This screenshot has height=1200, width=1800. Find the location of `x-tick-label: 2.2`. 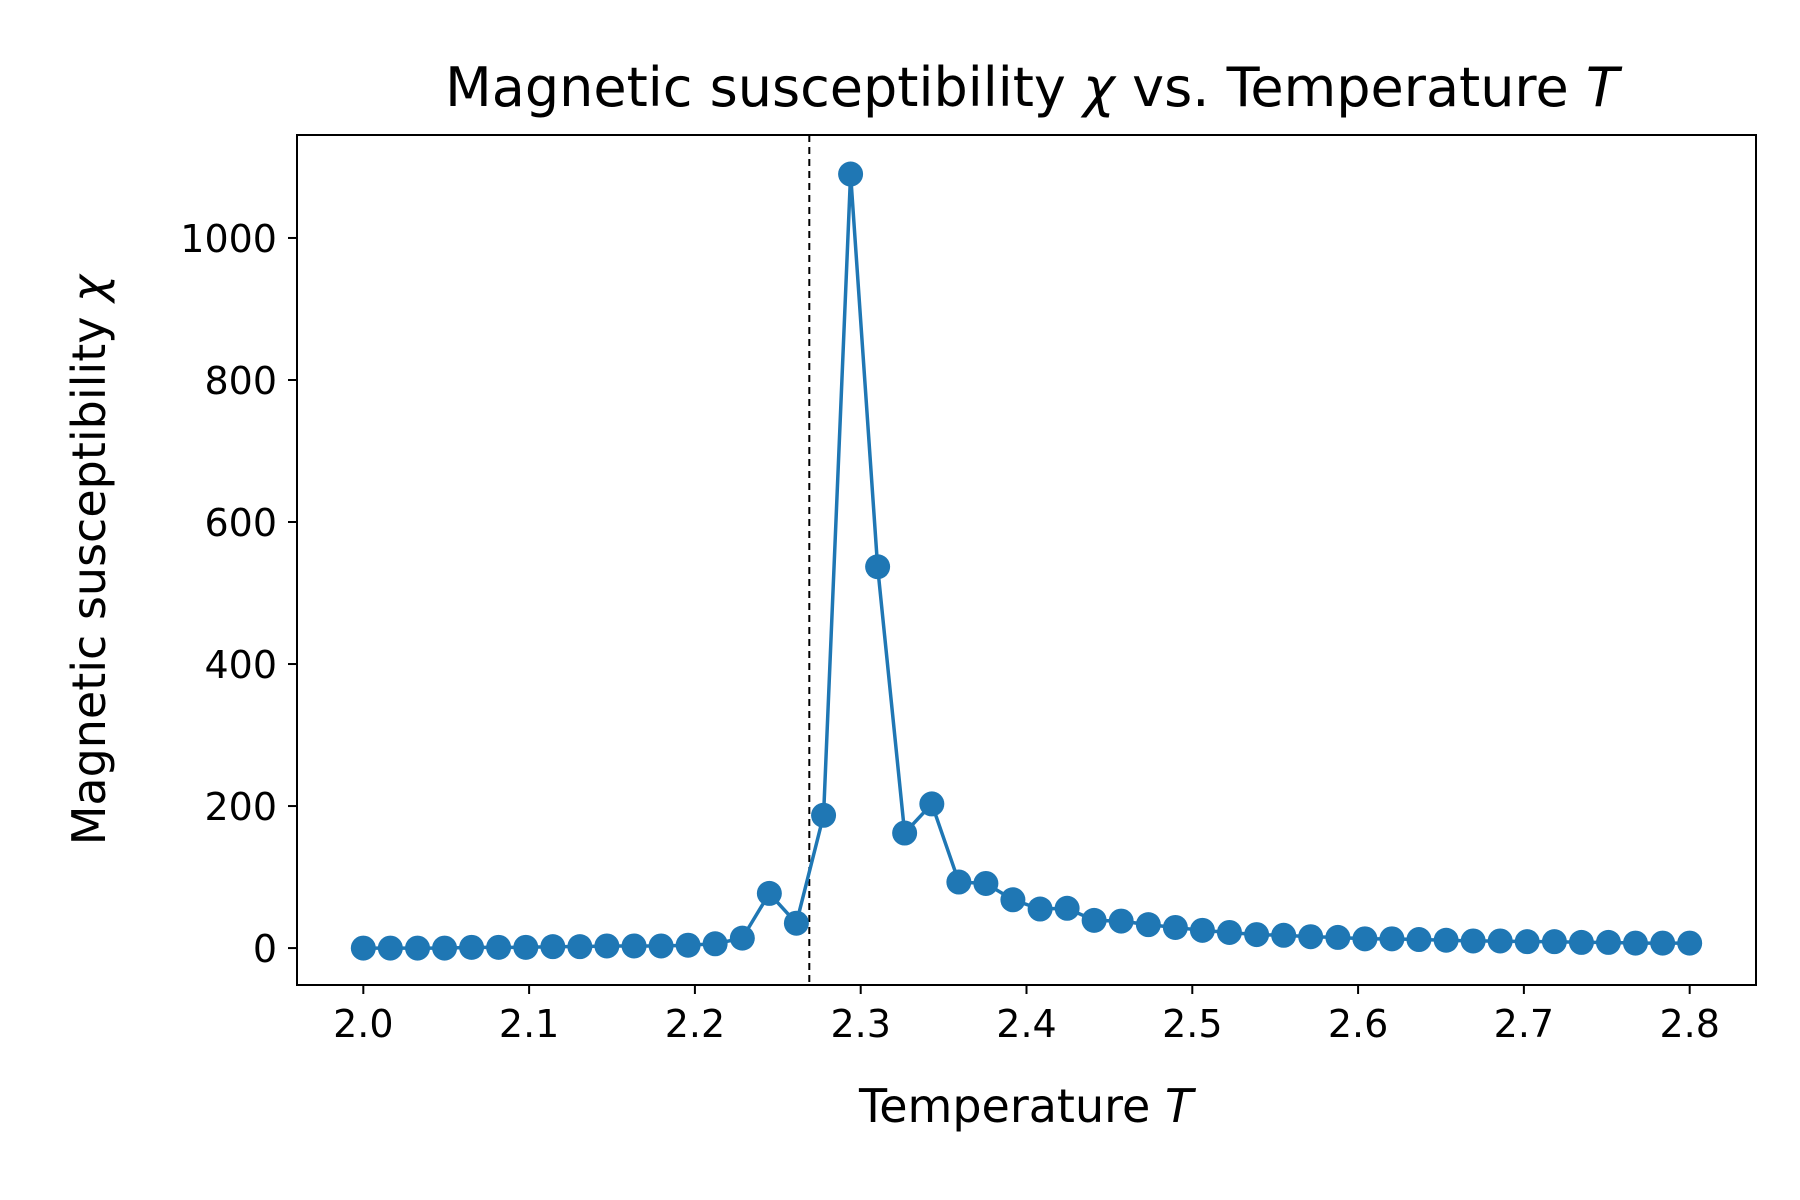

x-tick-label: 2.2 is located at coordinates (695, 1024).